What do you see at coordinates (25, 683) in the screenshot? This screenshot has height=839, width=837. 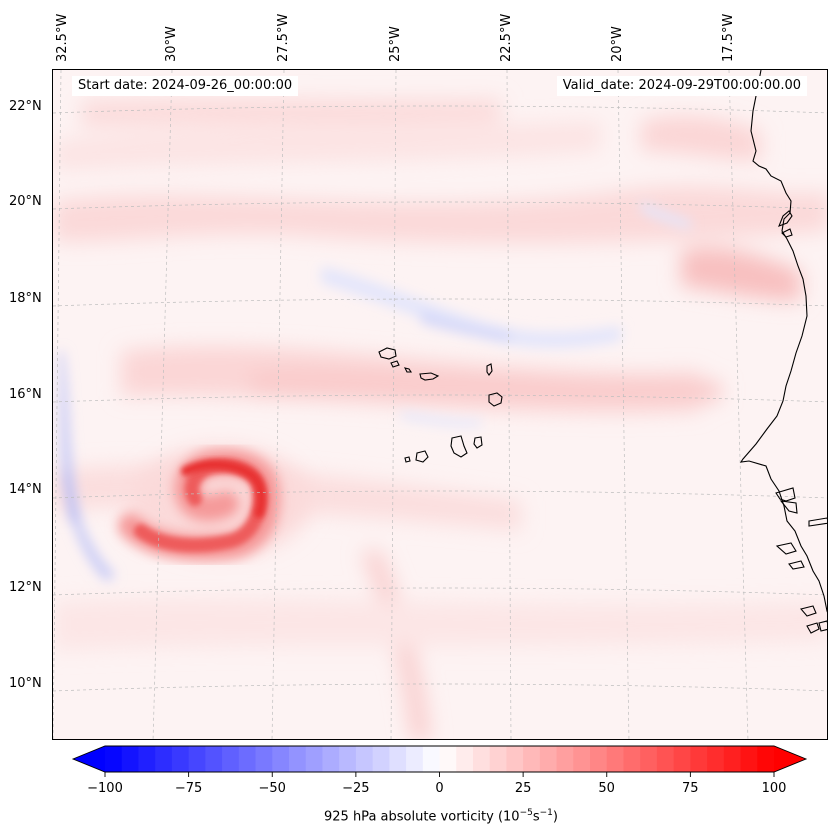 I see `lat-label-10n: 10°N` at bounding box center [25, 683].